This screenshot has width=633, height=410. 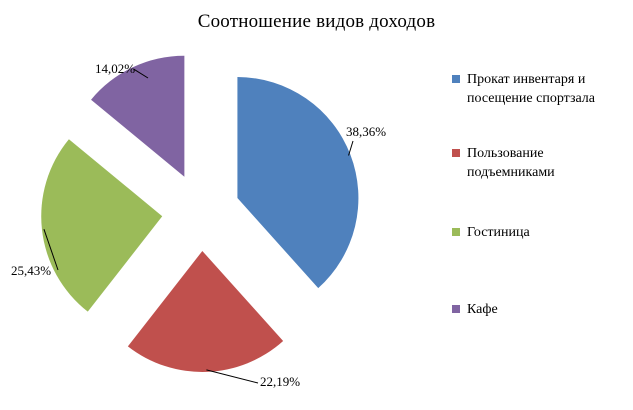 What do you see at coordinates (316, 21) in the screenshot?
I see `chart-title: Соотношение видов доходов` at bounding box center [316, 21].